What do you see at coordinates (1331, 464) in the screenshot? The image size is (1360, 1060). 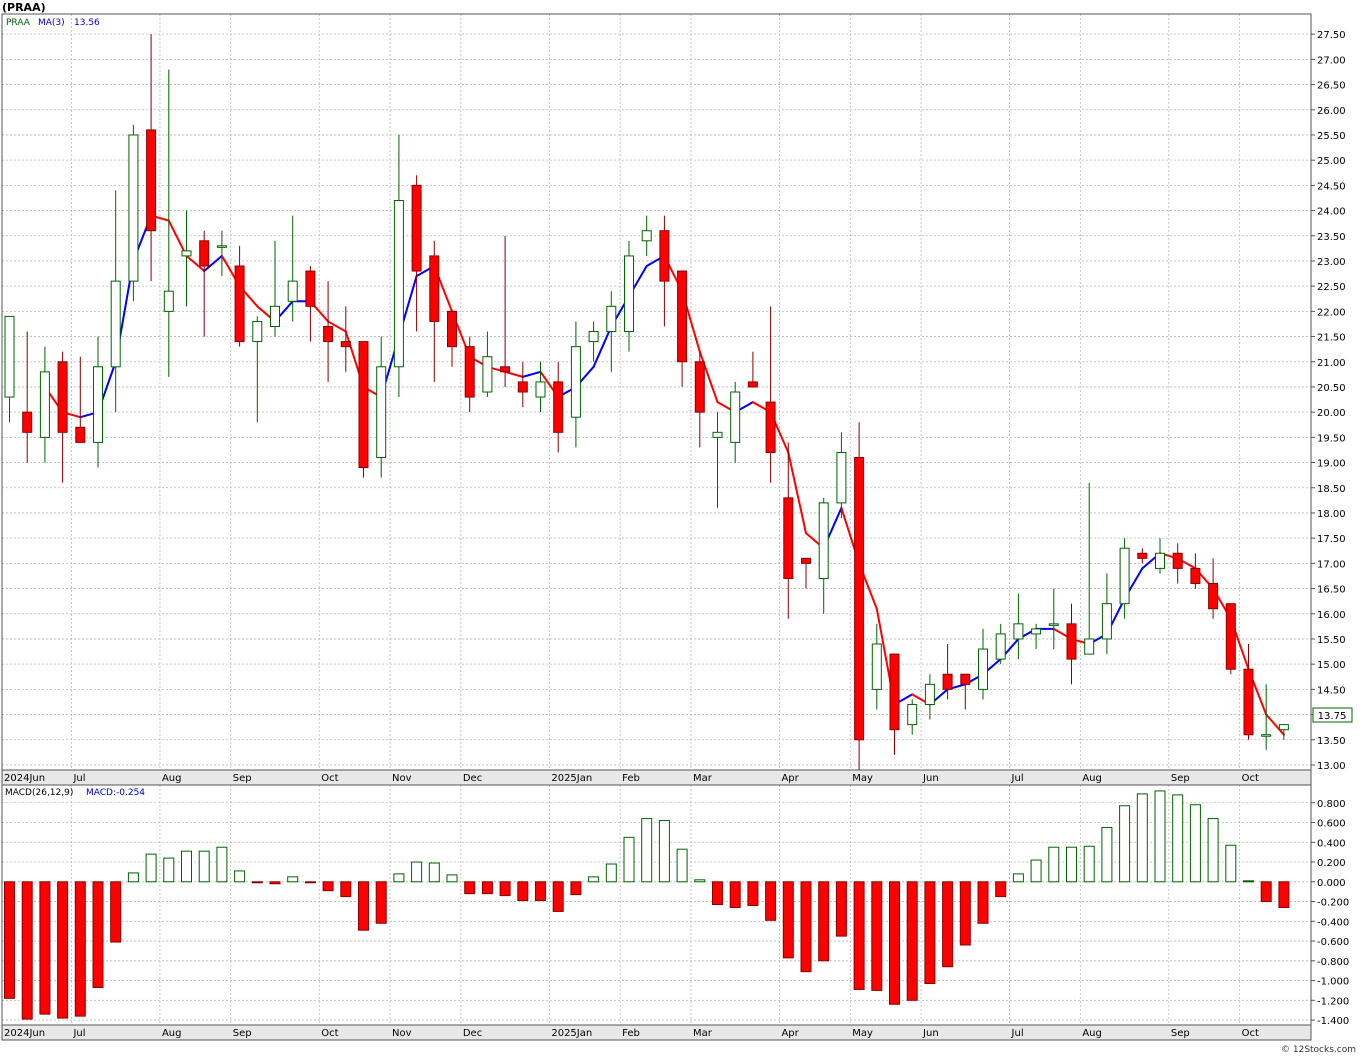 I see `price-tick-label: 19.00` at bounding box center [1331, 464].